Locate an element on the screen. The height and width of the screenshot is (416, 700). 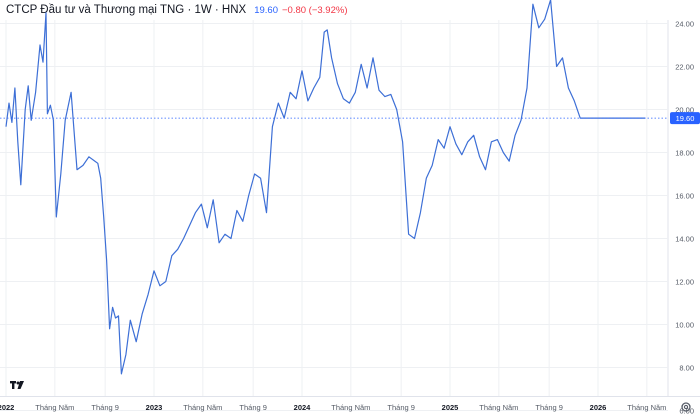
y-tick-label: 18.00 is located at coordinates (684, 153).